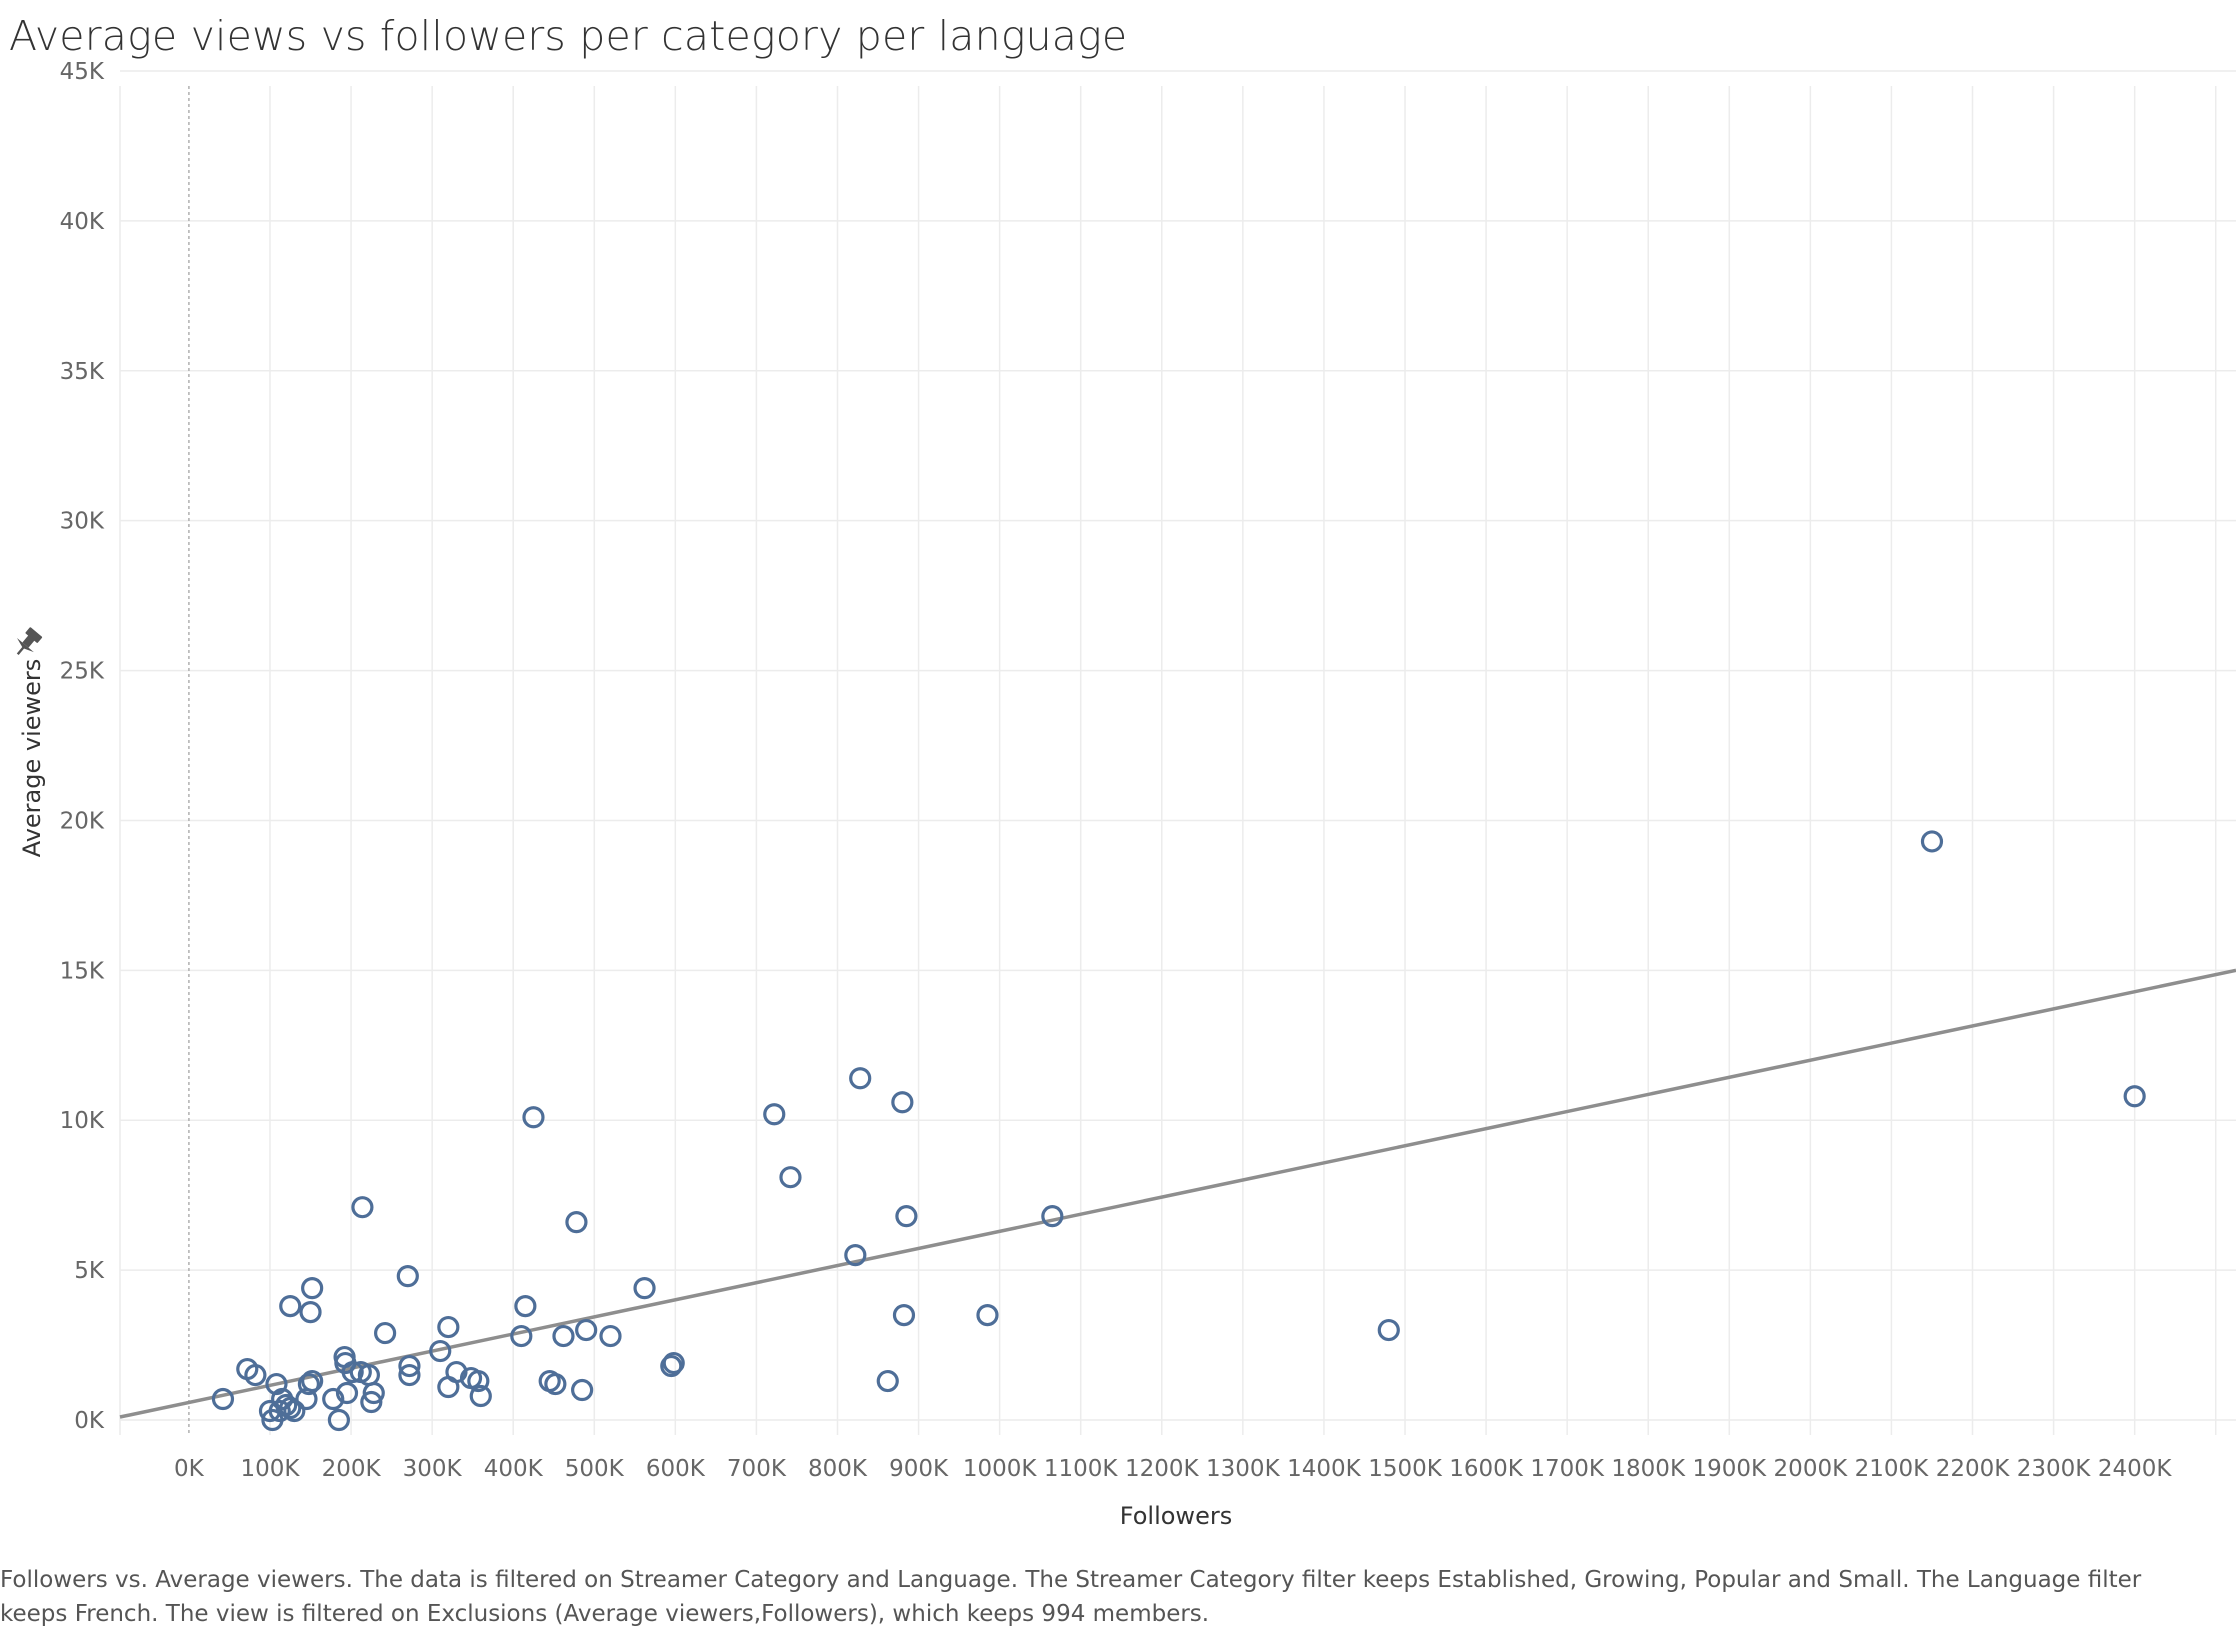 The width and height of the screenshot is (2236, 1631). Describe the element at coordinates (82, 746) in the screenshot. I see `y-tick-labels: 0K 5K 10K 15K 20K 25K 30K 35K 40K 45K` at that location.